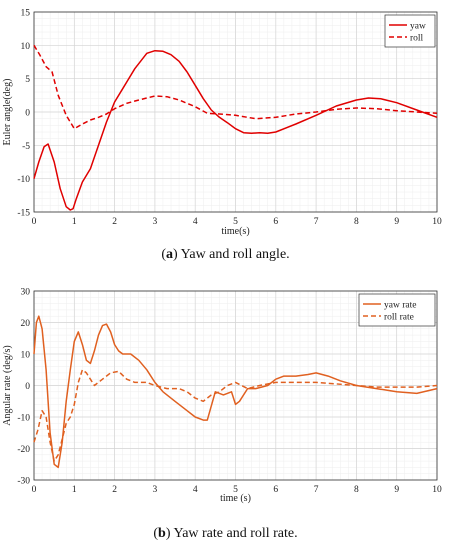 This screenshot has width=451, height=550. Describe the element at coordinates (23, 450) in the screenshot. I see `y-tick-label: -20` at that location.